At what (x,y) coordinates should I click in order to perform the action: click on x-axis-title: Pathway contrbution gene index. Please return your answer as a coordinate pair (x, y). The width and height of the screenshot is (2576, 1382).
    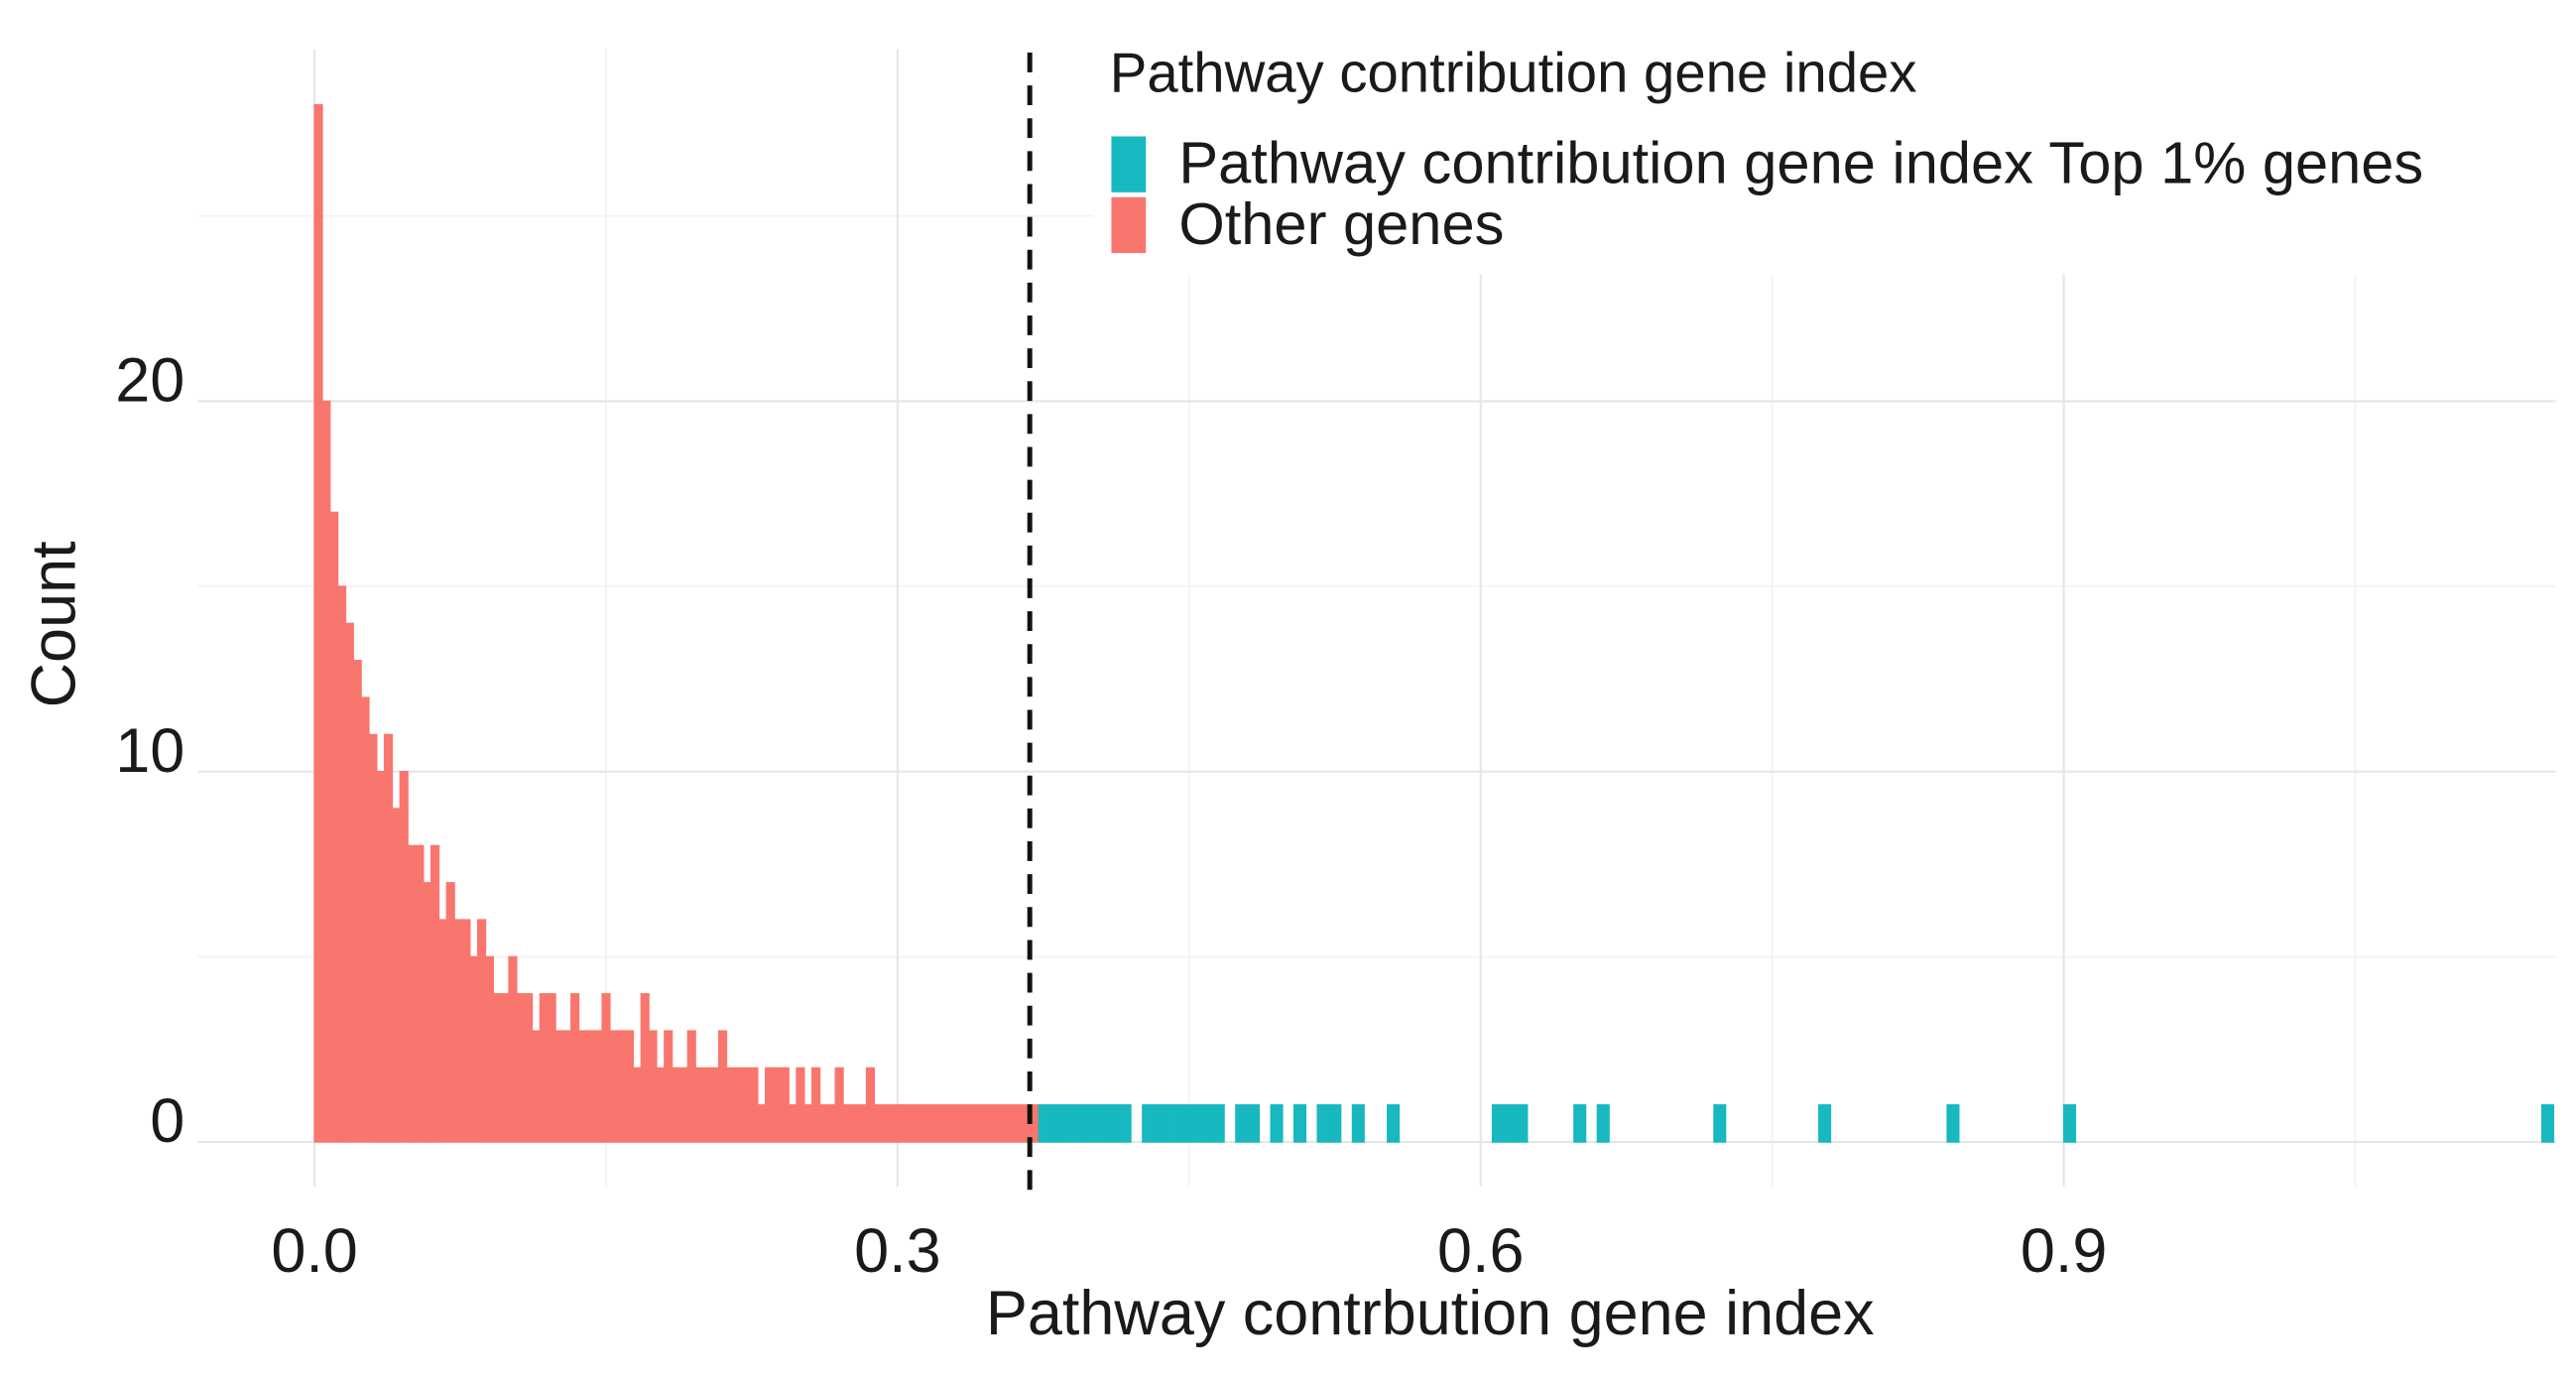
    Looking at the image, I should click on (1430, 1313).